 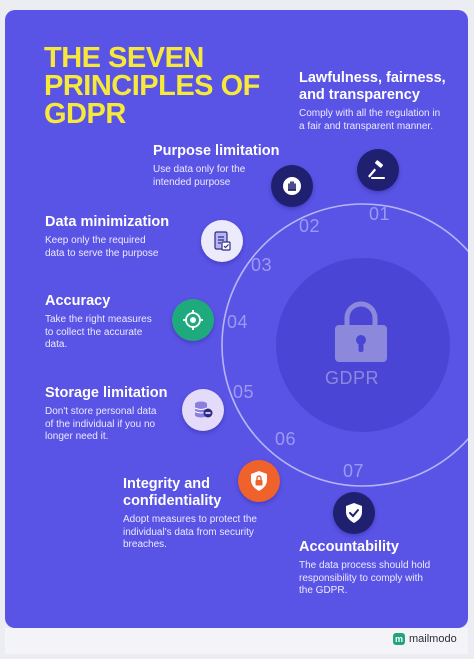 I want to click on principle-title: Accuracy, so click(x=110, y=301).